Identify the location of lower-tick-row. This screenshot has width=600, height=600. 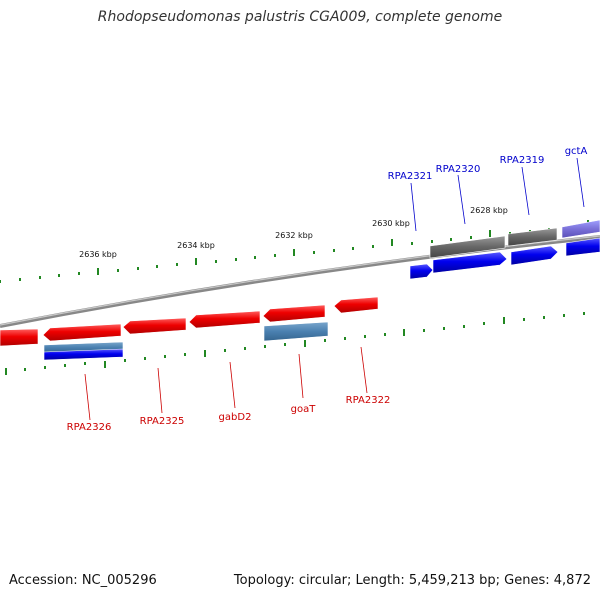
(295, 343).